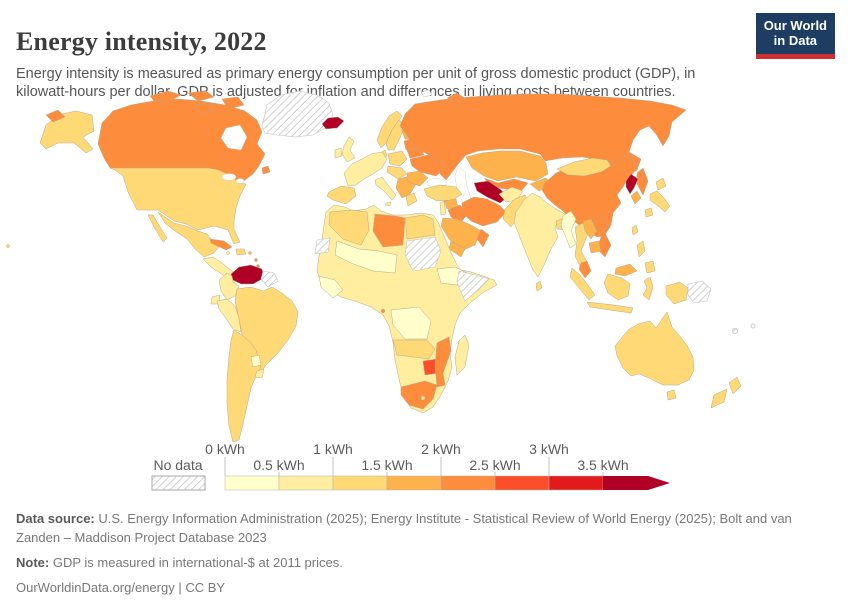  I want to click on country-sahel, so click(366, 257).